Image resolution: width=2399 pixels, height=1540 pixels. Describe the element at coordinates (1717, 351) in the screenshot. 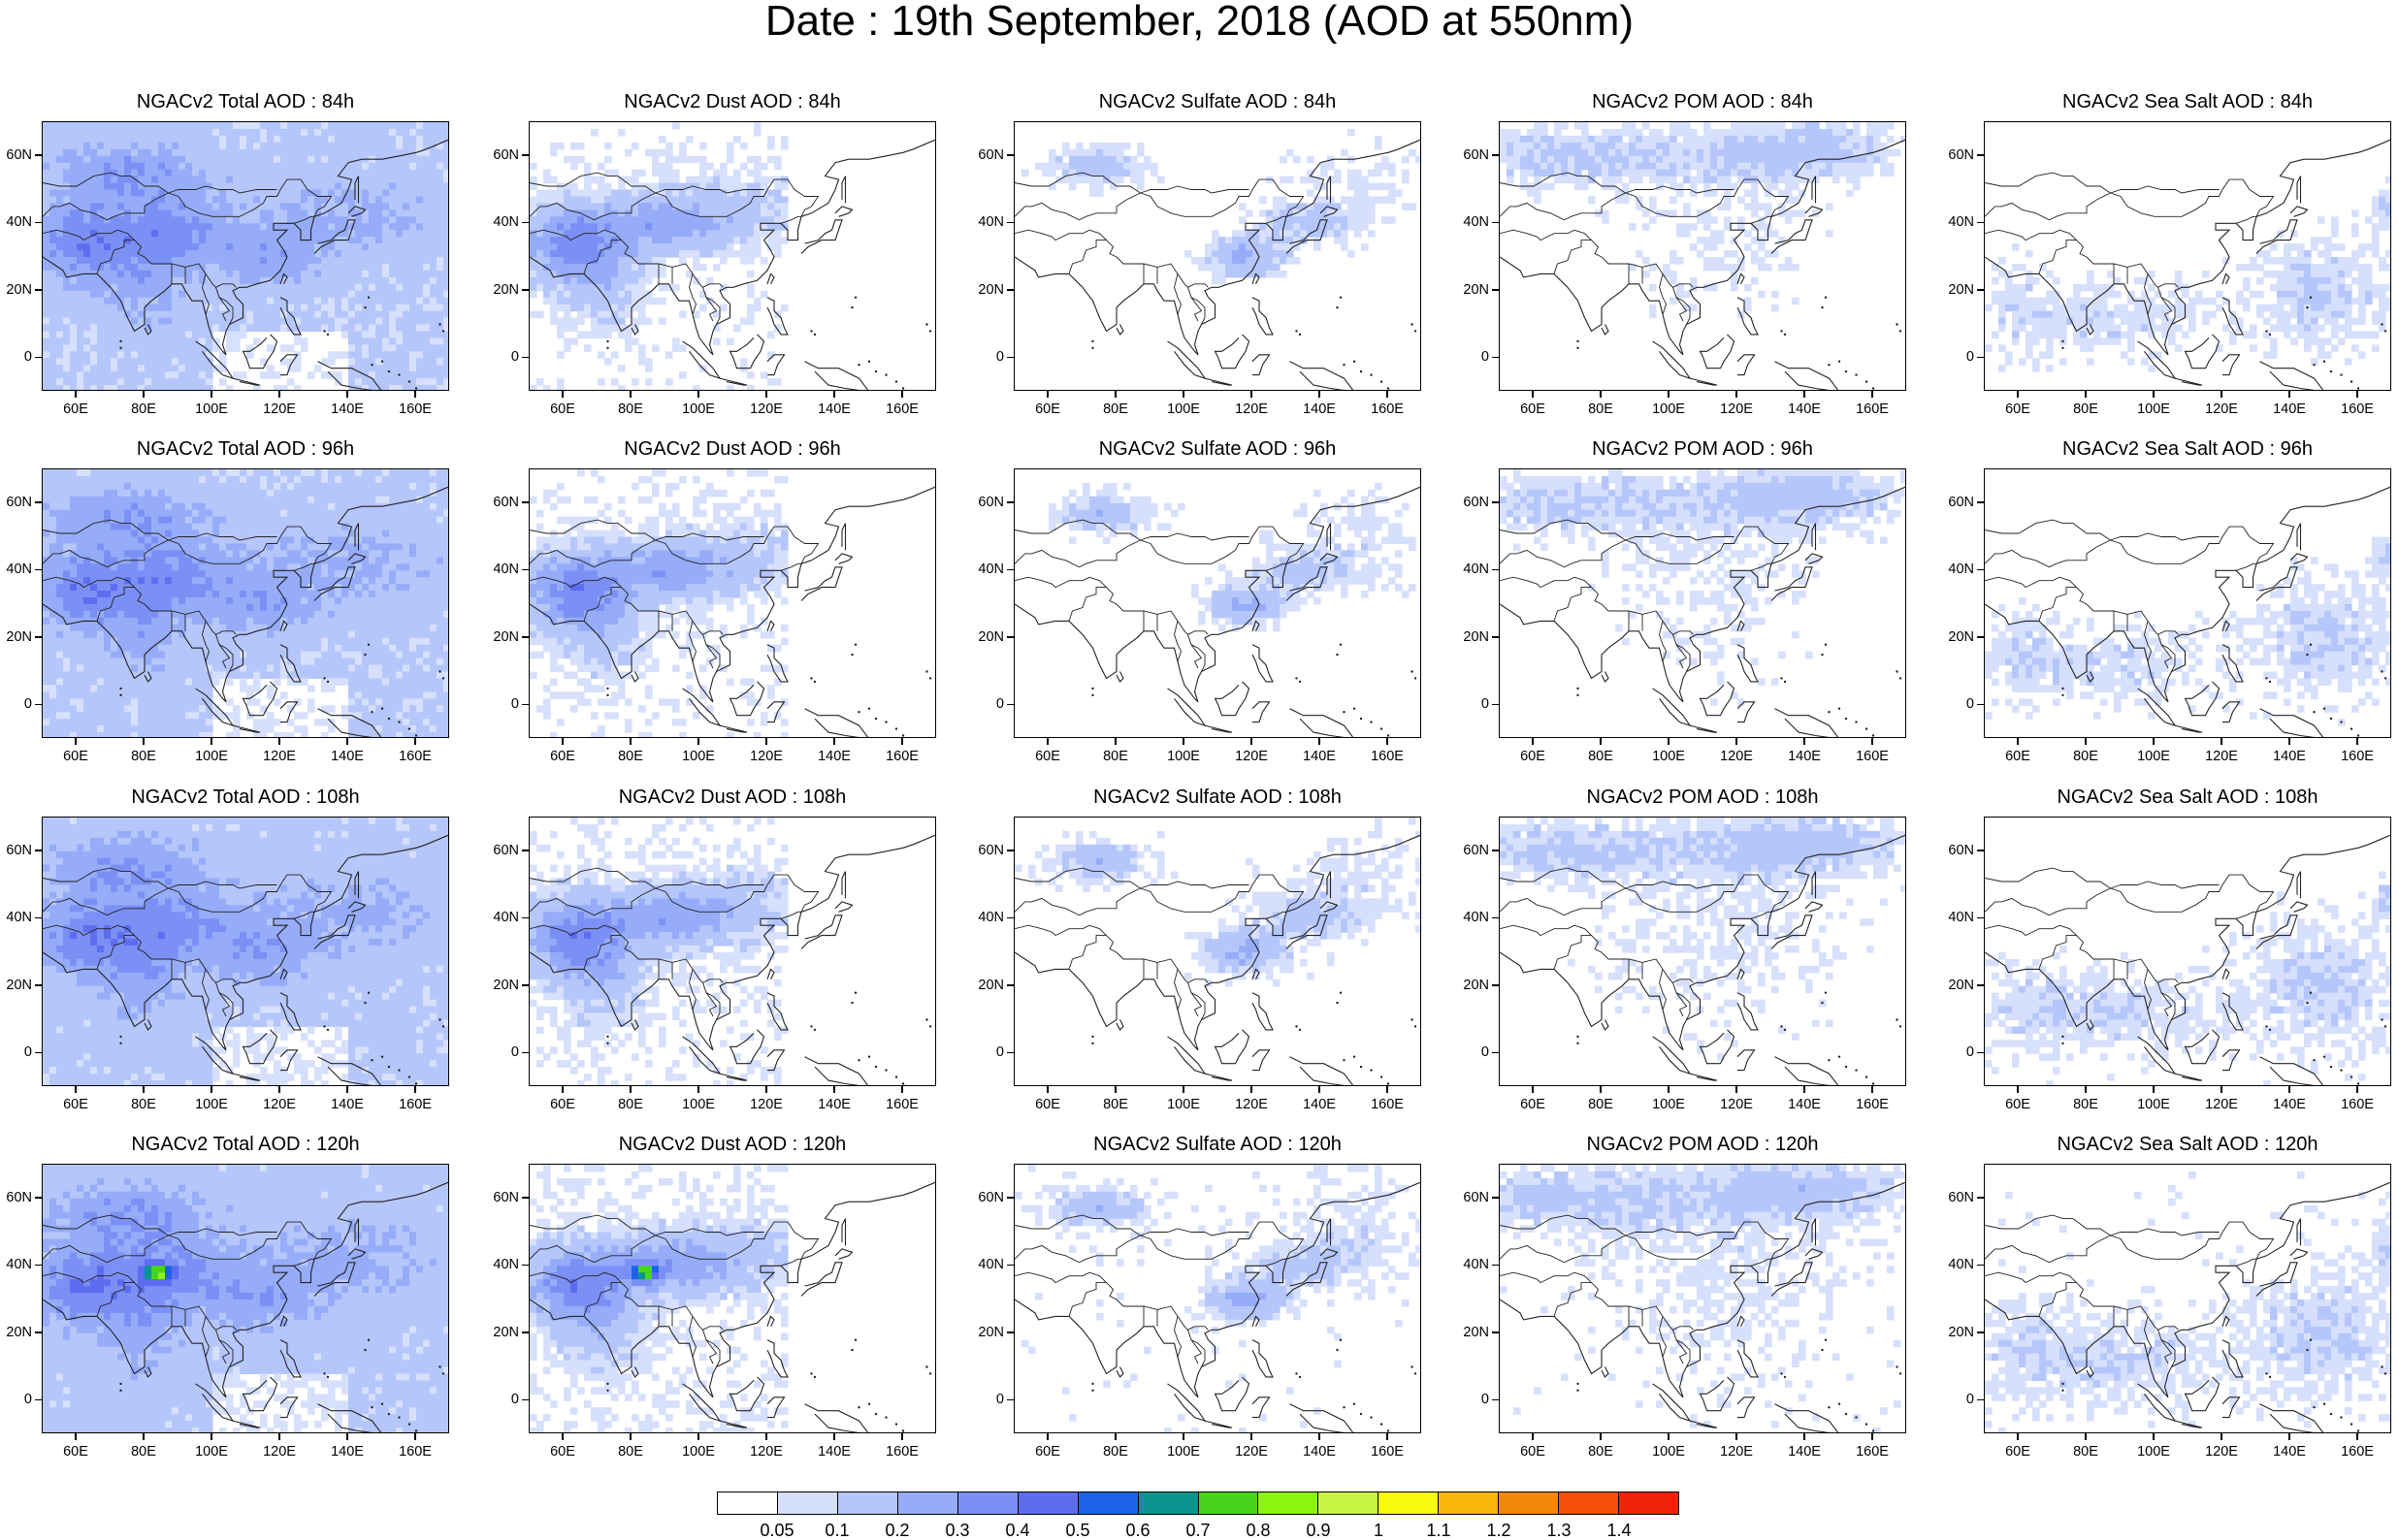

I see `coastline` at that location.